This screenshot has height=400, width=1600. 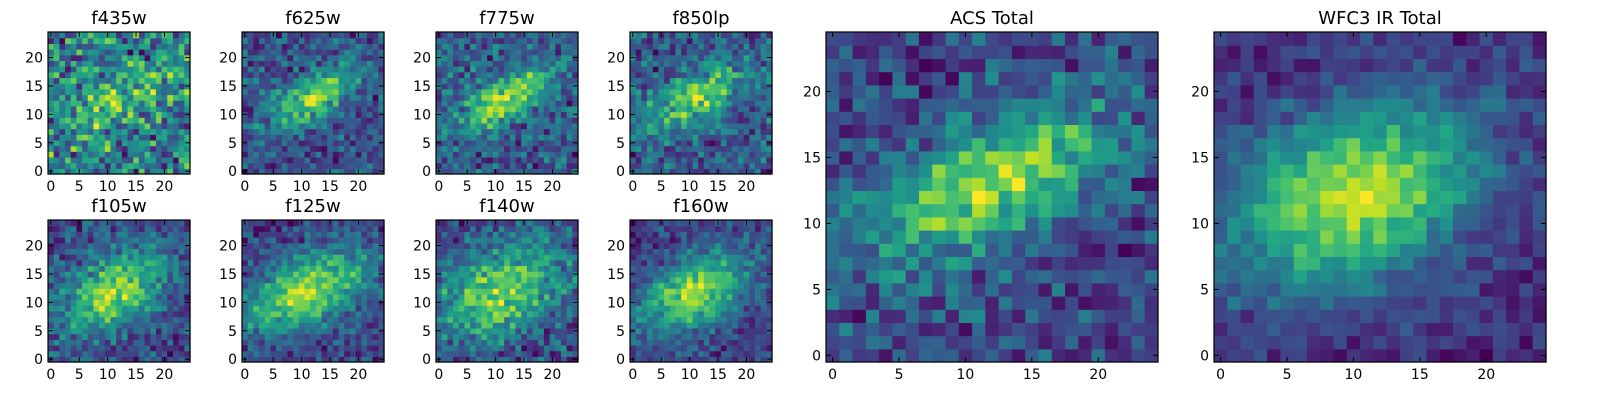 What do you see at coordinates (426, 172) in the screenshot?
I see `y-tick-label: 0` at bounding box center [426, 172].